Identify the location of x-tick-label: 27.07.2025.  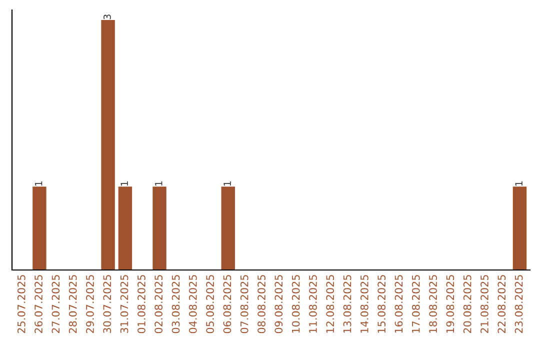
(56, 304).